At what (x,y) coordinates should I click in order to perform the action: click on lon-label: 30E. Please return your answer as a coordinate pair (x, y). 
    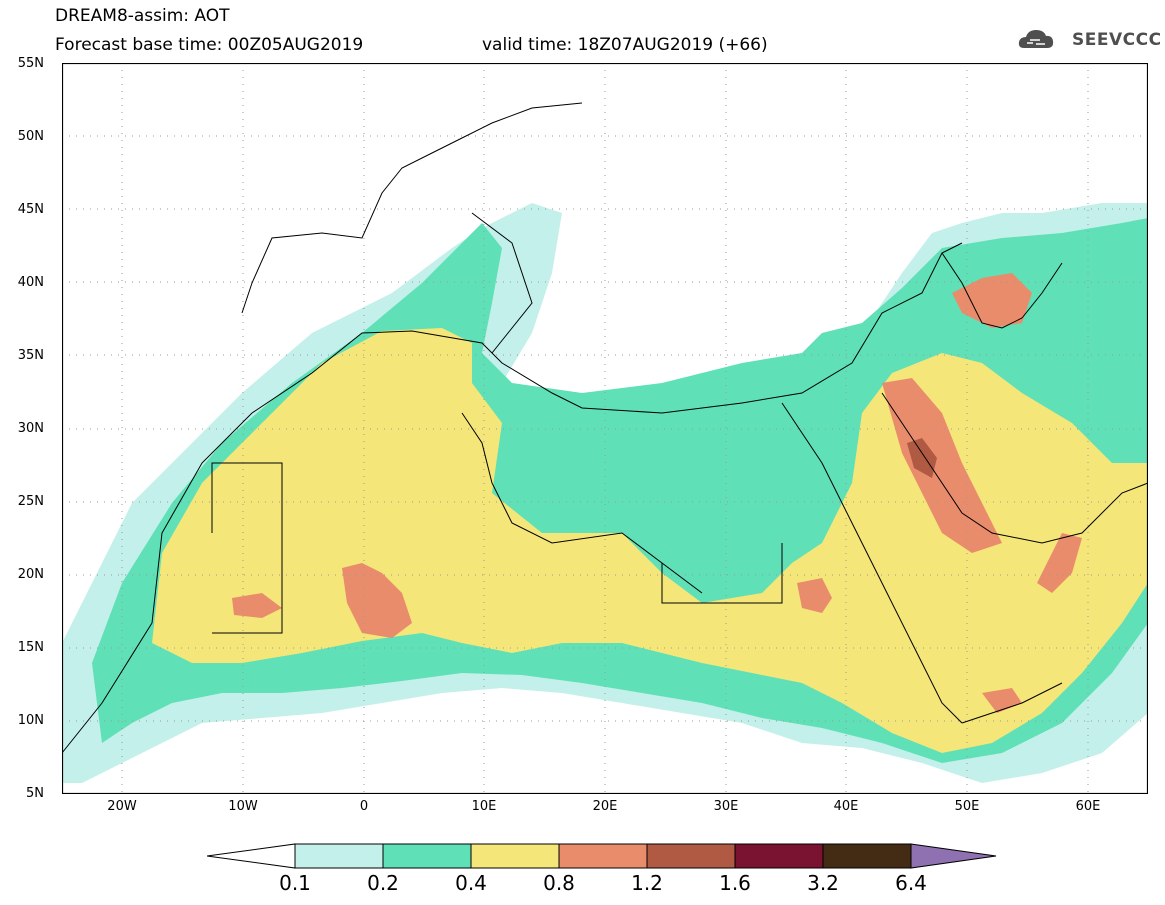
    Looking at the image, I should click on (726, 806).